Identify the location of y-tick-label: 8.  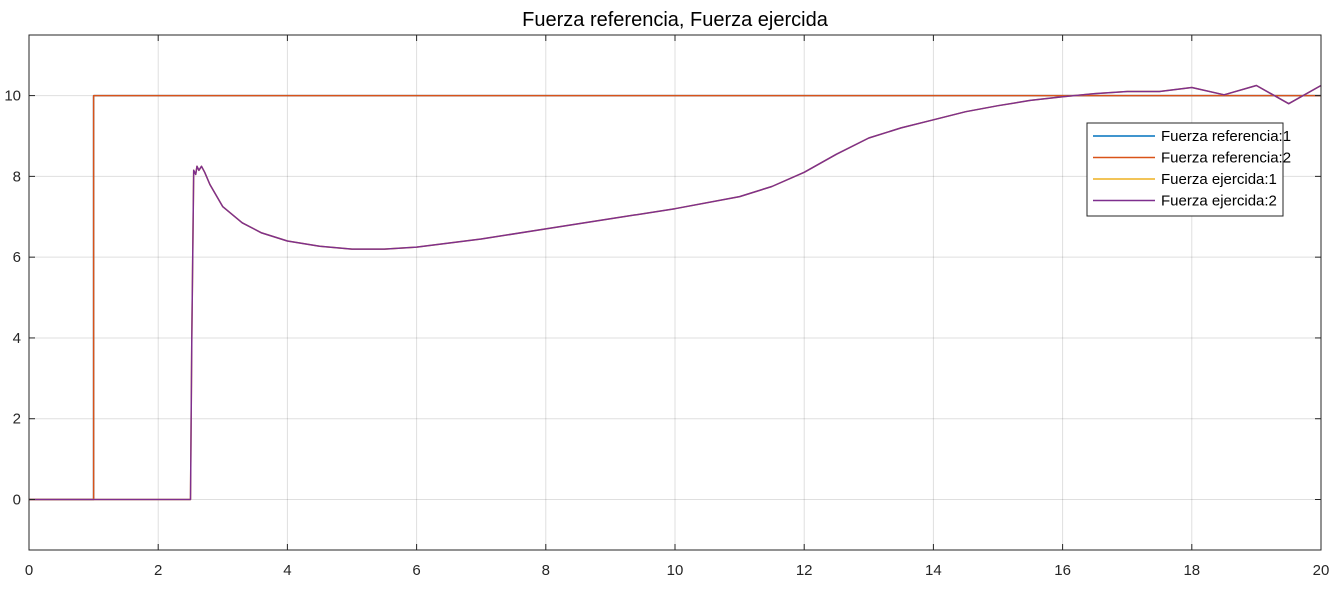
(17, 176).